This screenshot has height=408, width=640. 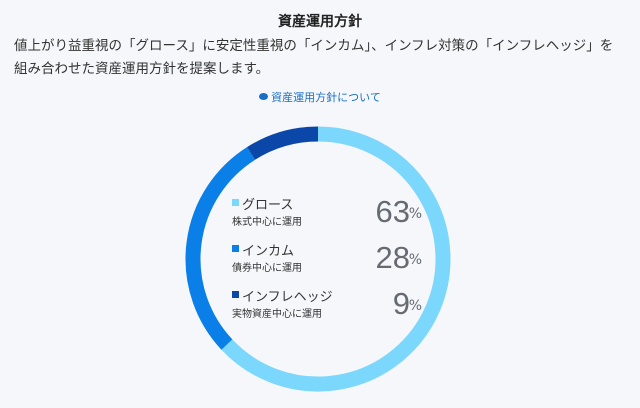 I want to click on hedge-percent: 9, so click(x=401, y=303).